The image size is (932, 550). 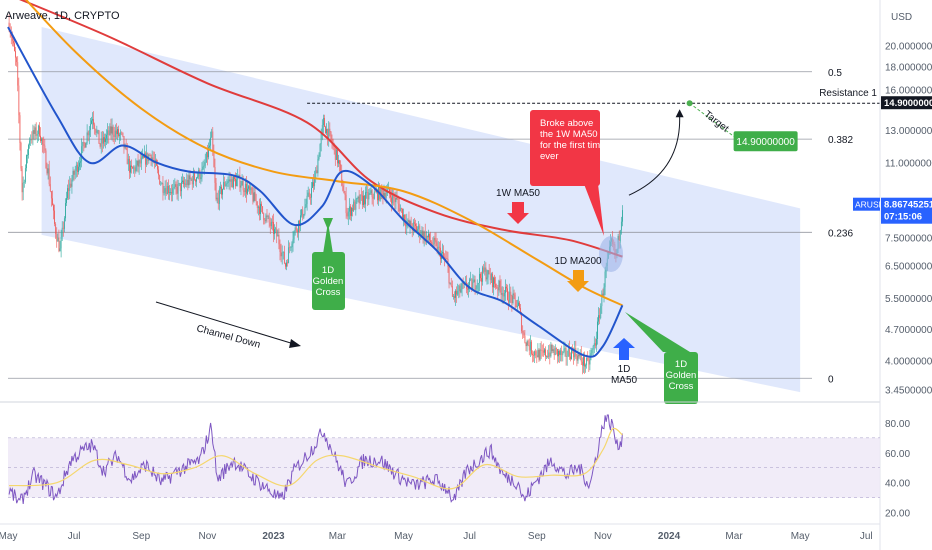 What do you see at coordinates (908, 330) in the screenshot?
I see `price-tick-label: 4.70000000` at bounding box center [908, 330].